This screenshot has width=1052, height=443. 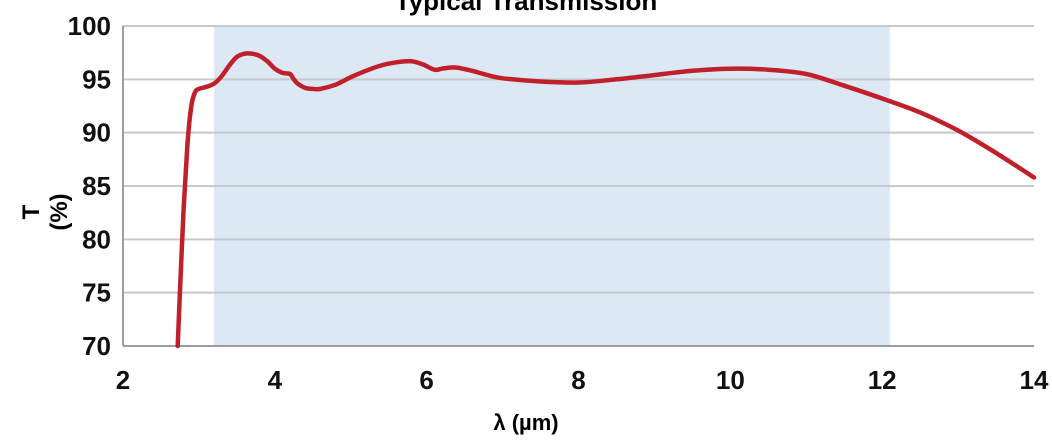 What do you see at coordinates (96, 346) in the screenshot?
I see `y-tick-label: 70` at bounding box center [96, 346].